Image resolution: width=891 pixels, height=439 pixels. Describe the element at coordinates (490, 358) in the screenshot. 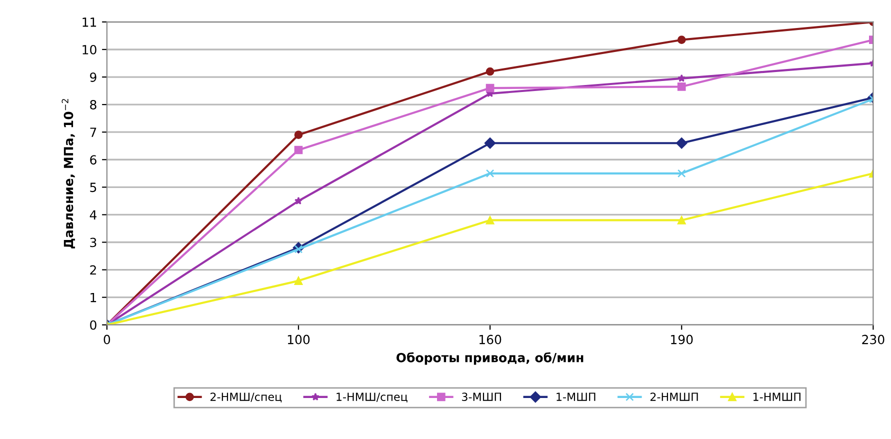

I see `x-axis-title: Обороты привода, об/мин` at that location.